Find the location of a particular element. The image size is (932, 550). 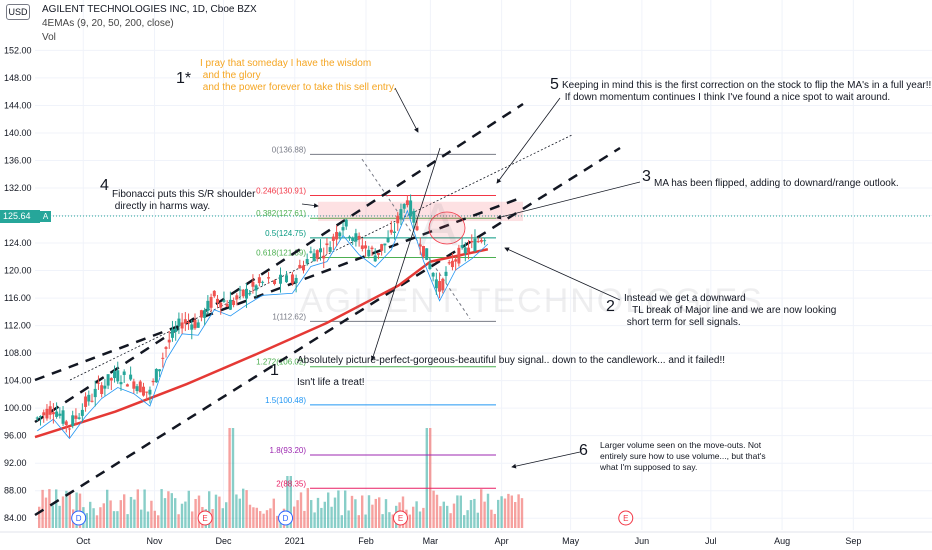

chart-title: AGILENT TECHNOLOGIES INC, 1D, Cboe BZX is located at coordinates (149, 9).